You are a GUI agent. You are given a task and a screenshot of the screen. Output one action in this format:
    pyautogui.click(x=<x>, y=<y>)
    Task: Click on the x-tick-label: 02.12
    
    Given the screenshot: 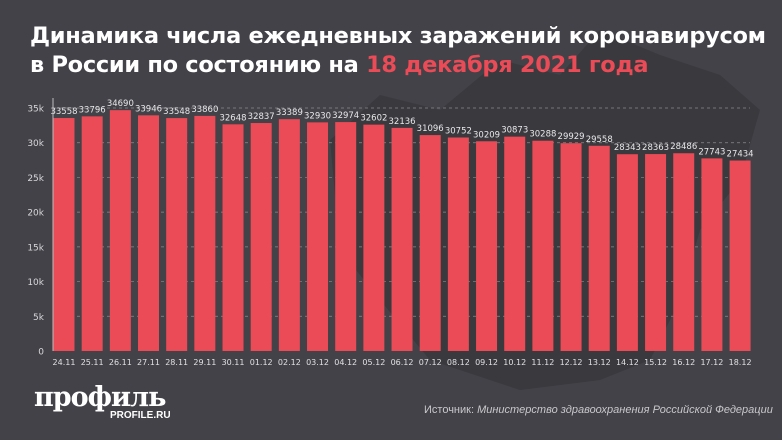 What is the action you would take?
    pyautogui.click(x=289, y=362)
    